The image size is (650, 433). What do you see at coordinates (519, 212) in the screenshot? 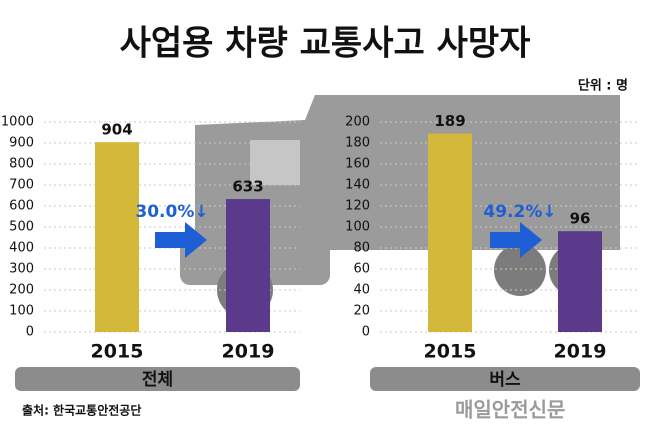
I see `change-annotation: 49.2%↓` at bounding box center [519, 212].